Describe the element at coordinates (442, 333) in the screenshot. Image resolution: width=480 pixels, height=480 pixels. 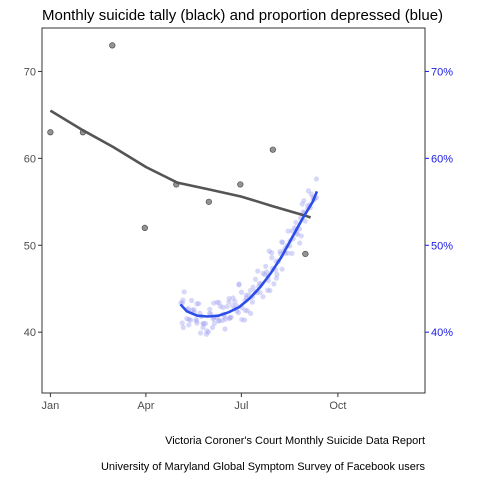
I see `y-right-tick-label: 40%` at that location.